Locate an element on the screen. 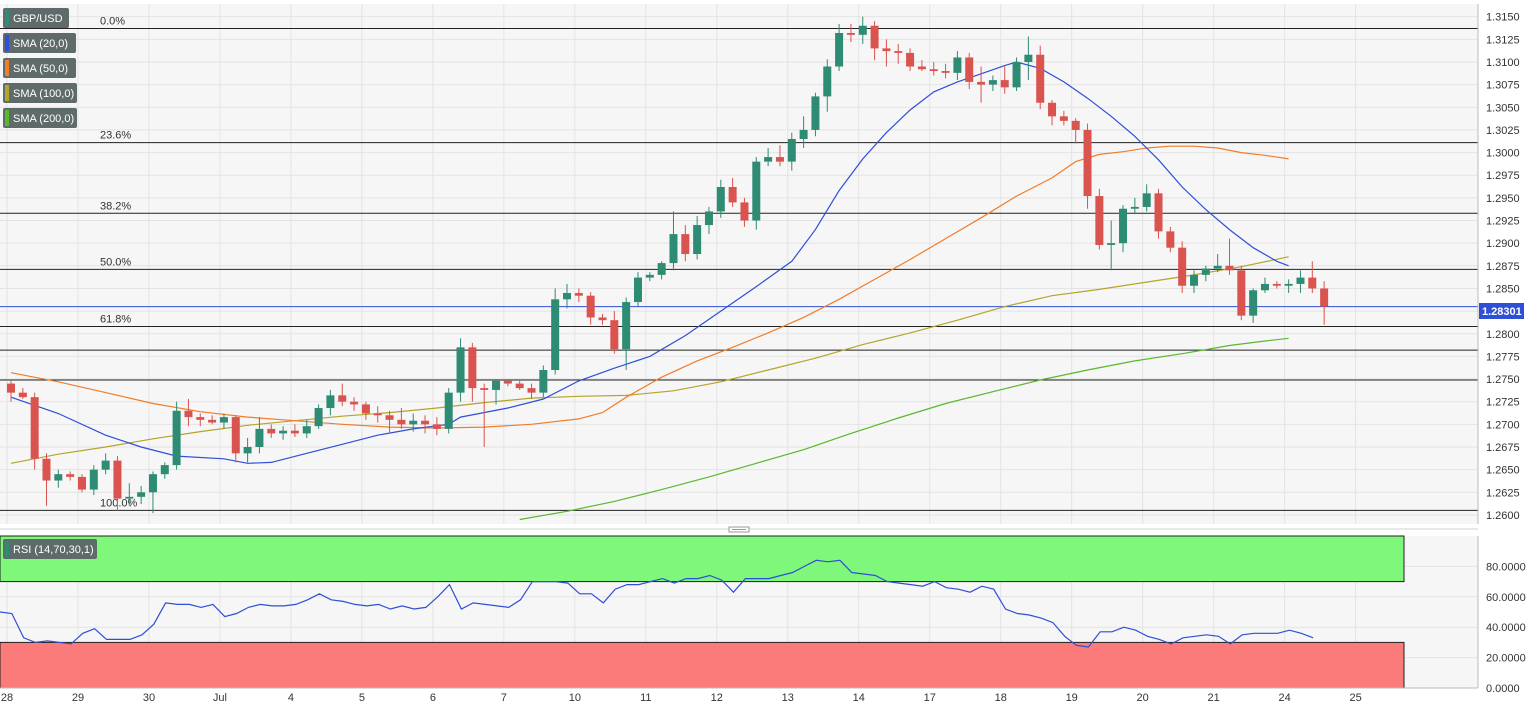 This screenshot has height=716, width=1536. time-tick-label: 7 is located at coordinates (504, 698).